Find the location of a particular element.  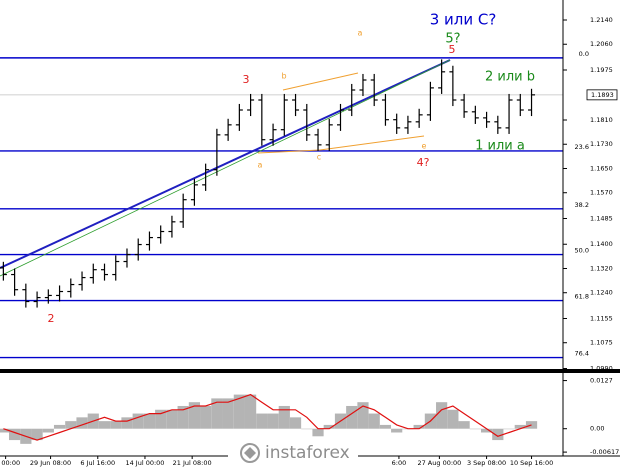

annotation: 2 или b is located at coordinates (510, 77).